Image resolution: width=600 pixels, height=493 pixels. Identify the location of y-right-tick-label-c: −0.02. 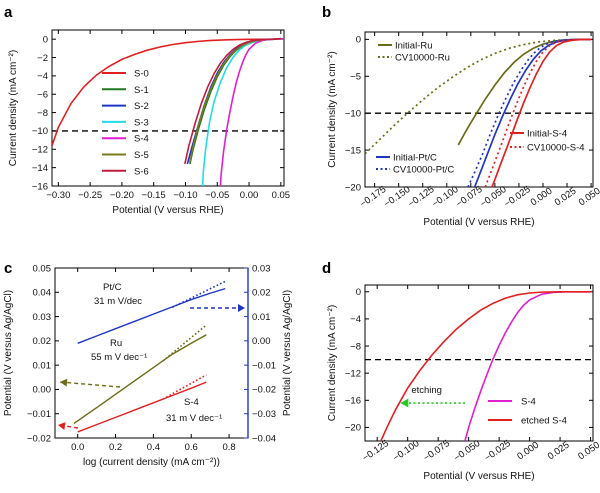
(264, 390).